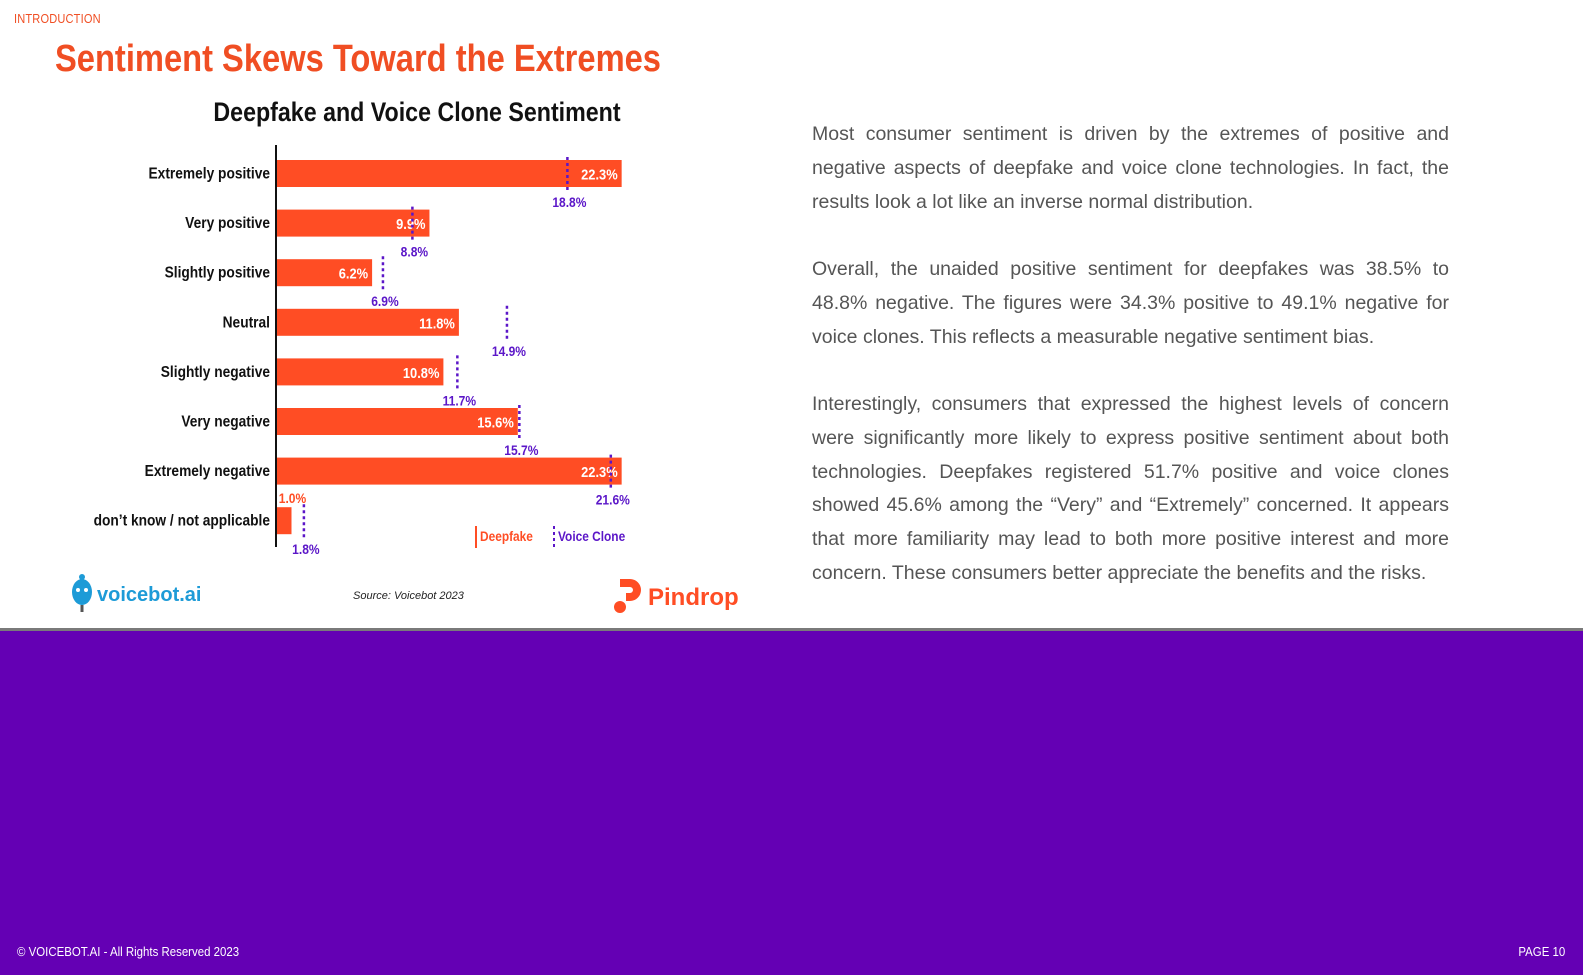 The height and width of the screenshot is (975, 1583). I want to click on voice-clone-value-label: 18.8%, so click(569, 202).